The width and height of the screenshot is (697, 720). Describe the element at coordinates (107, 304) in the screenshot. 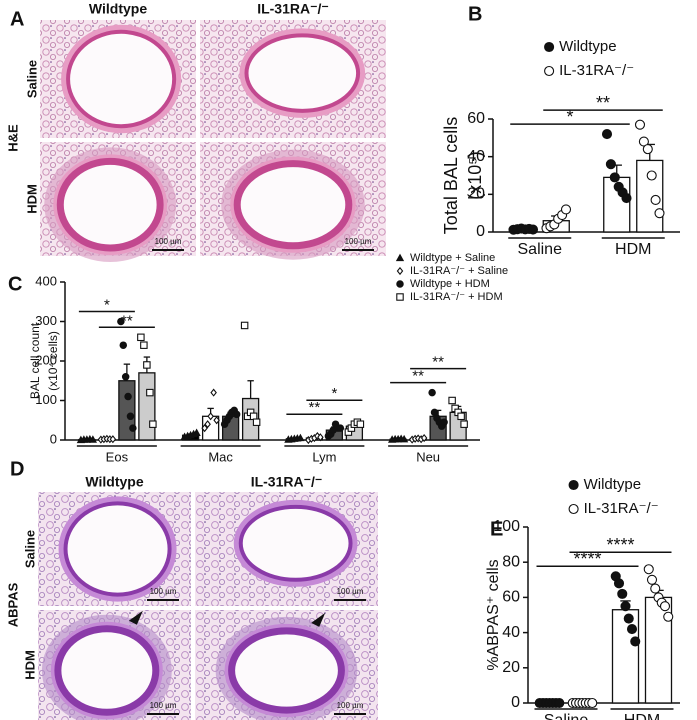

I see `significance-label: *` at that location.